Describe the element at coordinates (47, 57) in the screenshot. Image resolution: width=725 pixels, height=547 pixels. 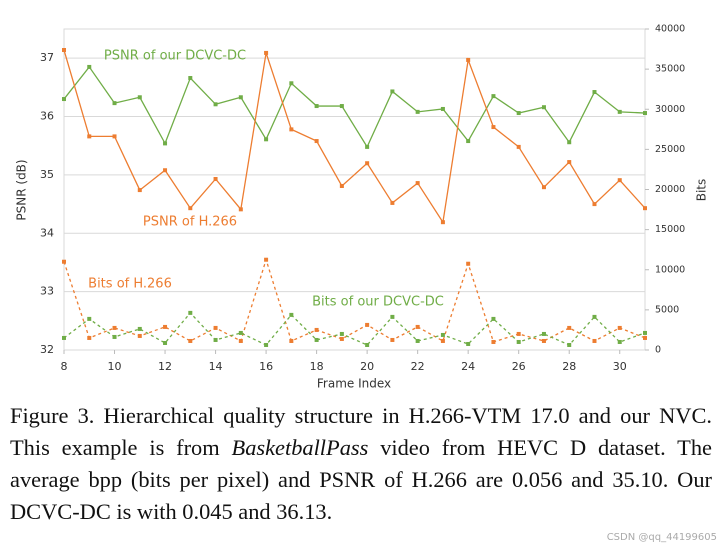
I see `y-tick-label: 37` at that location.